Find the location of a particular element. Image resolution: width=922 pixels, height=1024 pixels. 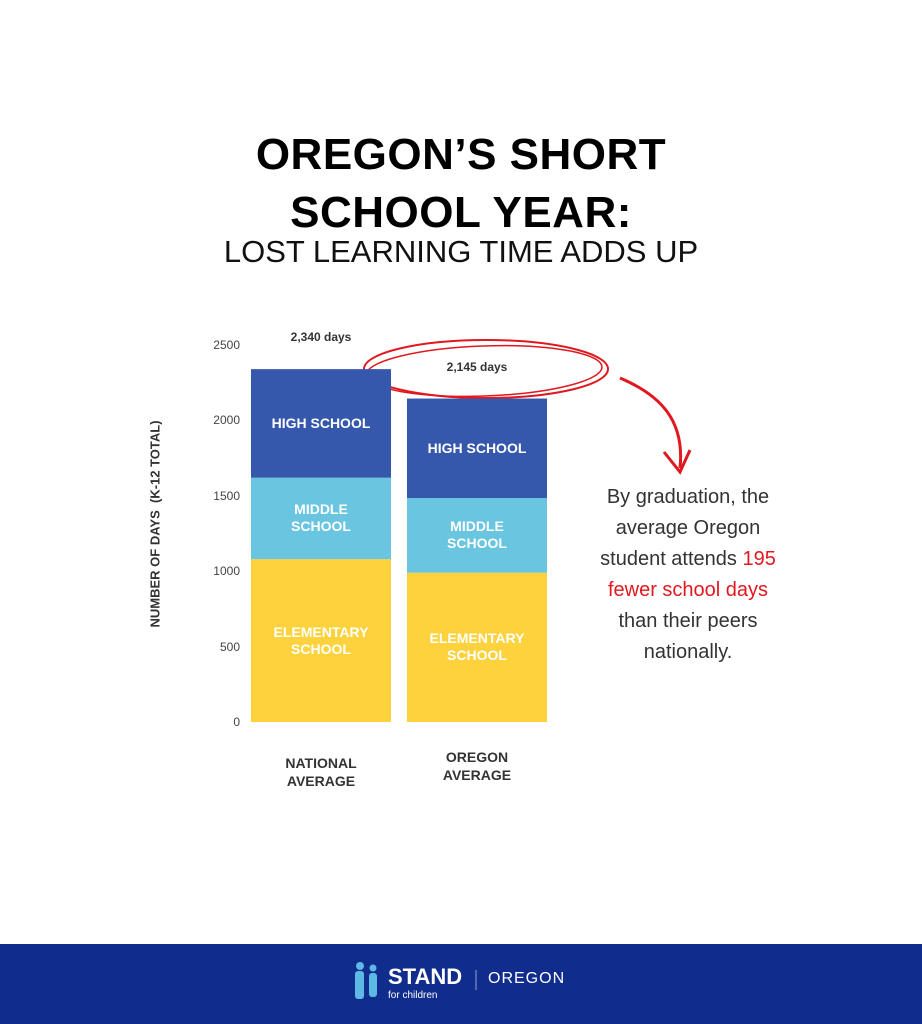

total-label: 2,340 days is located at coordinates (321, 337).